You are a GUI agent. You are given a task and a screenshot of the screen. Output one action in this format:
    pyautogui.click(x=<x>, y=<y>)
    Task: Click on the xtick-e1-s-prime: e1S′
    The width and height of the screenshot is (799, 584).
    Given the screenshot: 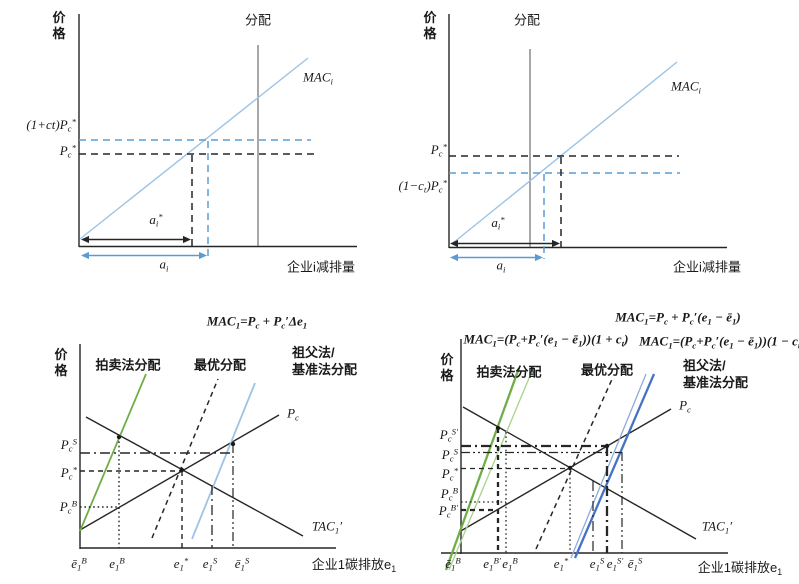 What is the action you would take?
    pyautogui.click(x=615, y=564)
    